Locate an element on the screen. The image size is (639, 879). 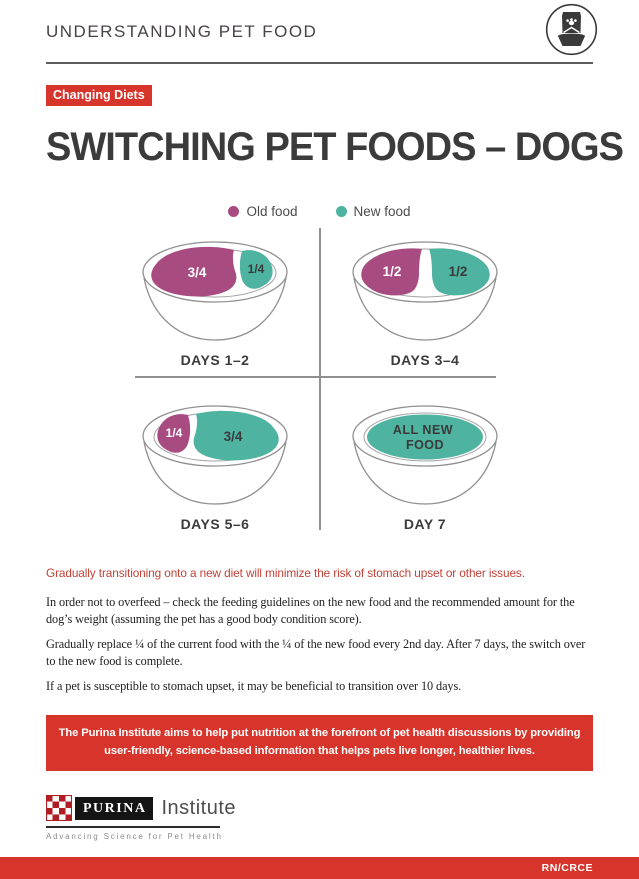
new-food-dot-icon is located at coordinates (341, 211).